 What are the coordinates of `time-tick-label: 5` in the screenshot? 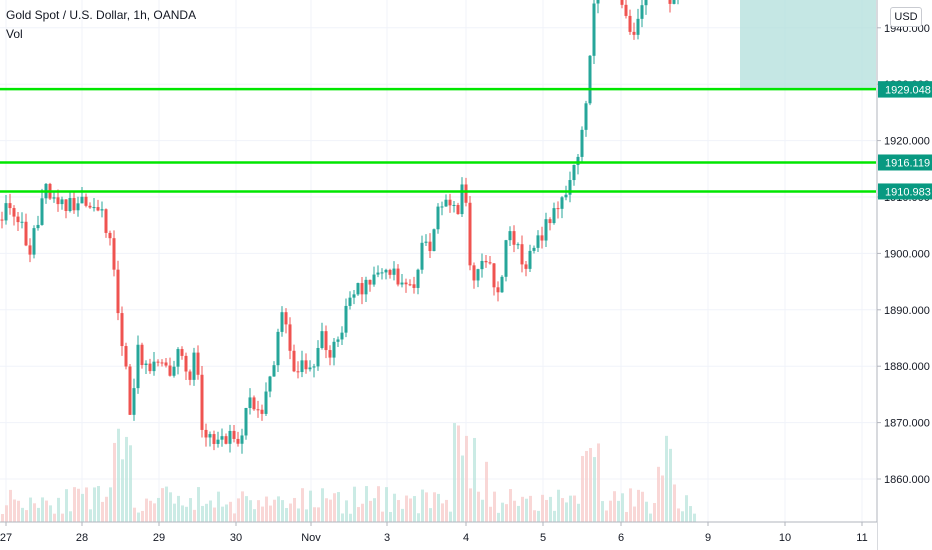 It's located at (543, 538).